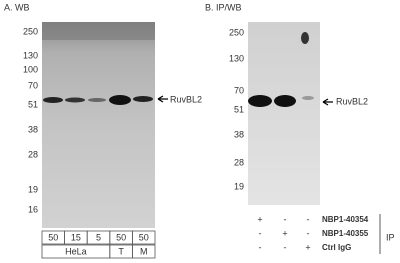 The width and height of the screenshot is (400, 263). What do you see at coordinates (284, 113) in the screenshot?
I see `blot-b` at bounding box center [284, 113].